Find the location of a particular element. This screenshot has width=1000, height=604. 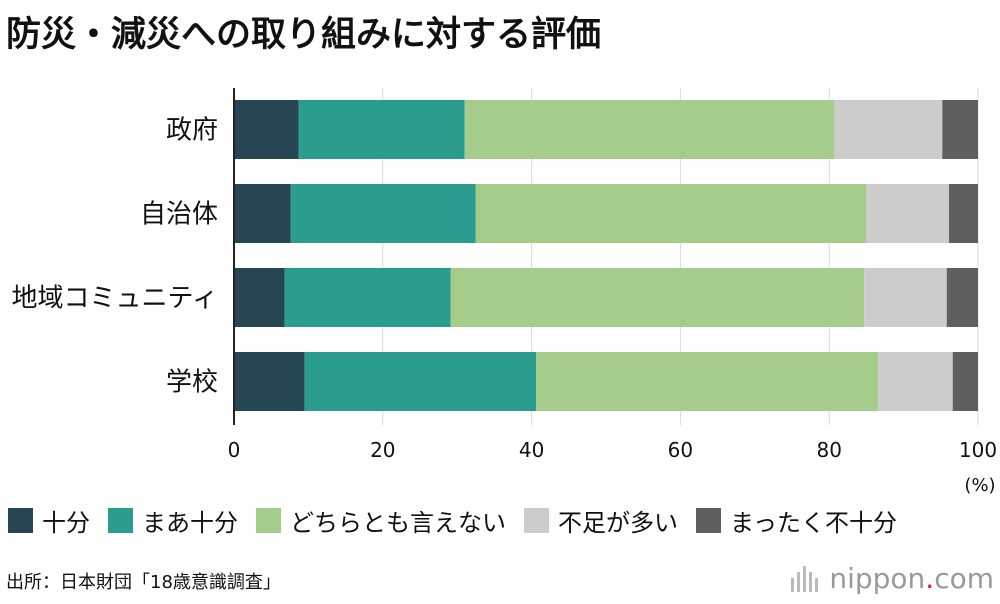

brand-logo: nippon.com is located at coordinates (892, 578).